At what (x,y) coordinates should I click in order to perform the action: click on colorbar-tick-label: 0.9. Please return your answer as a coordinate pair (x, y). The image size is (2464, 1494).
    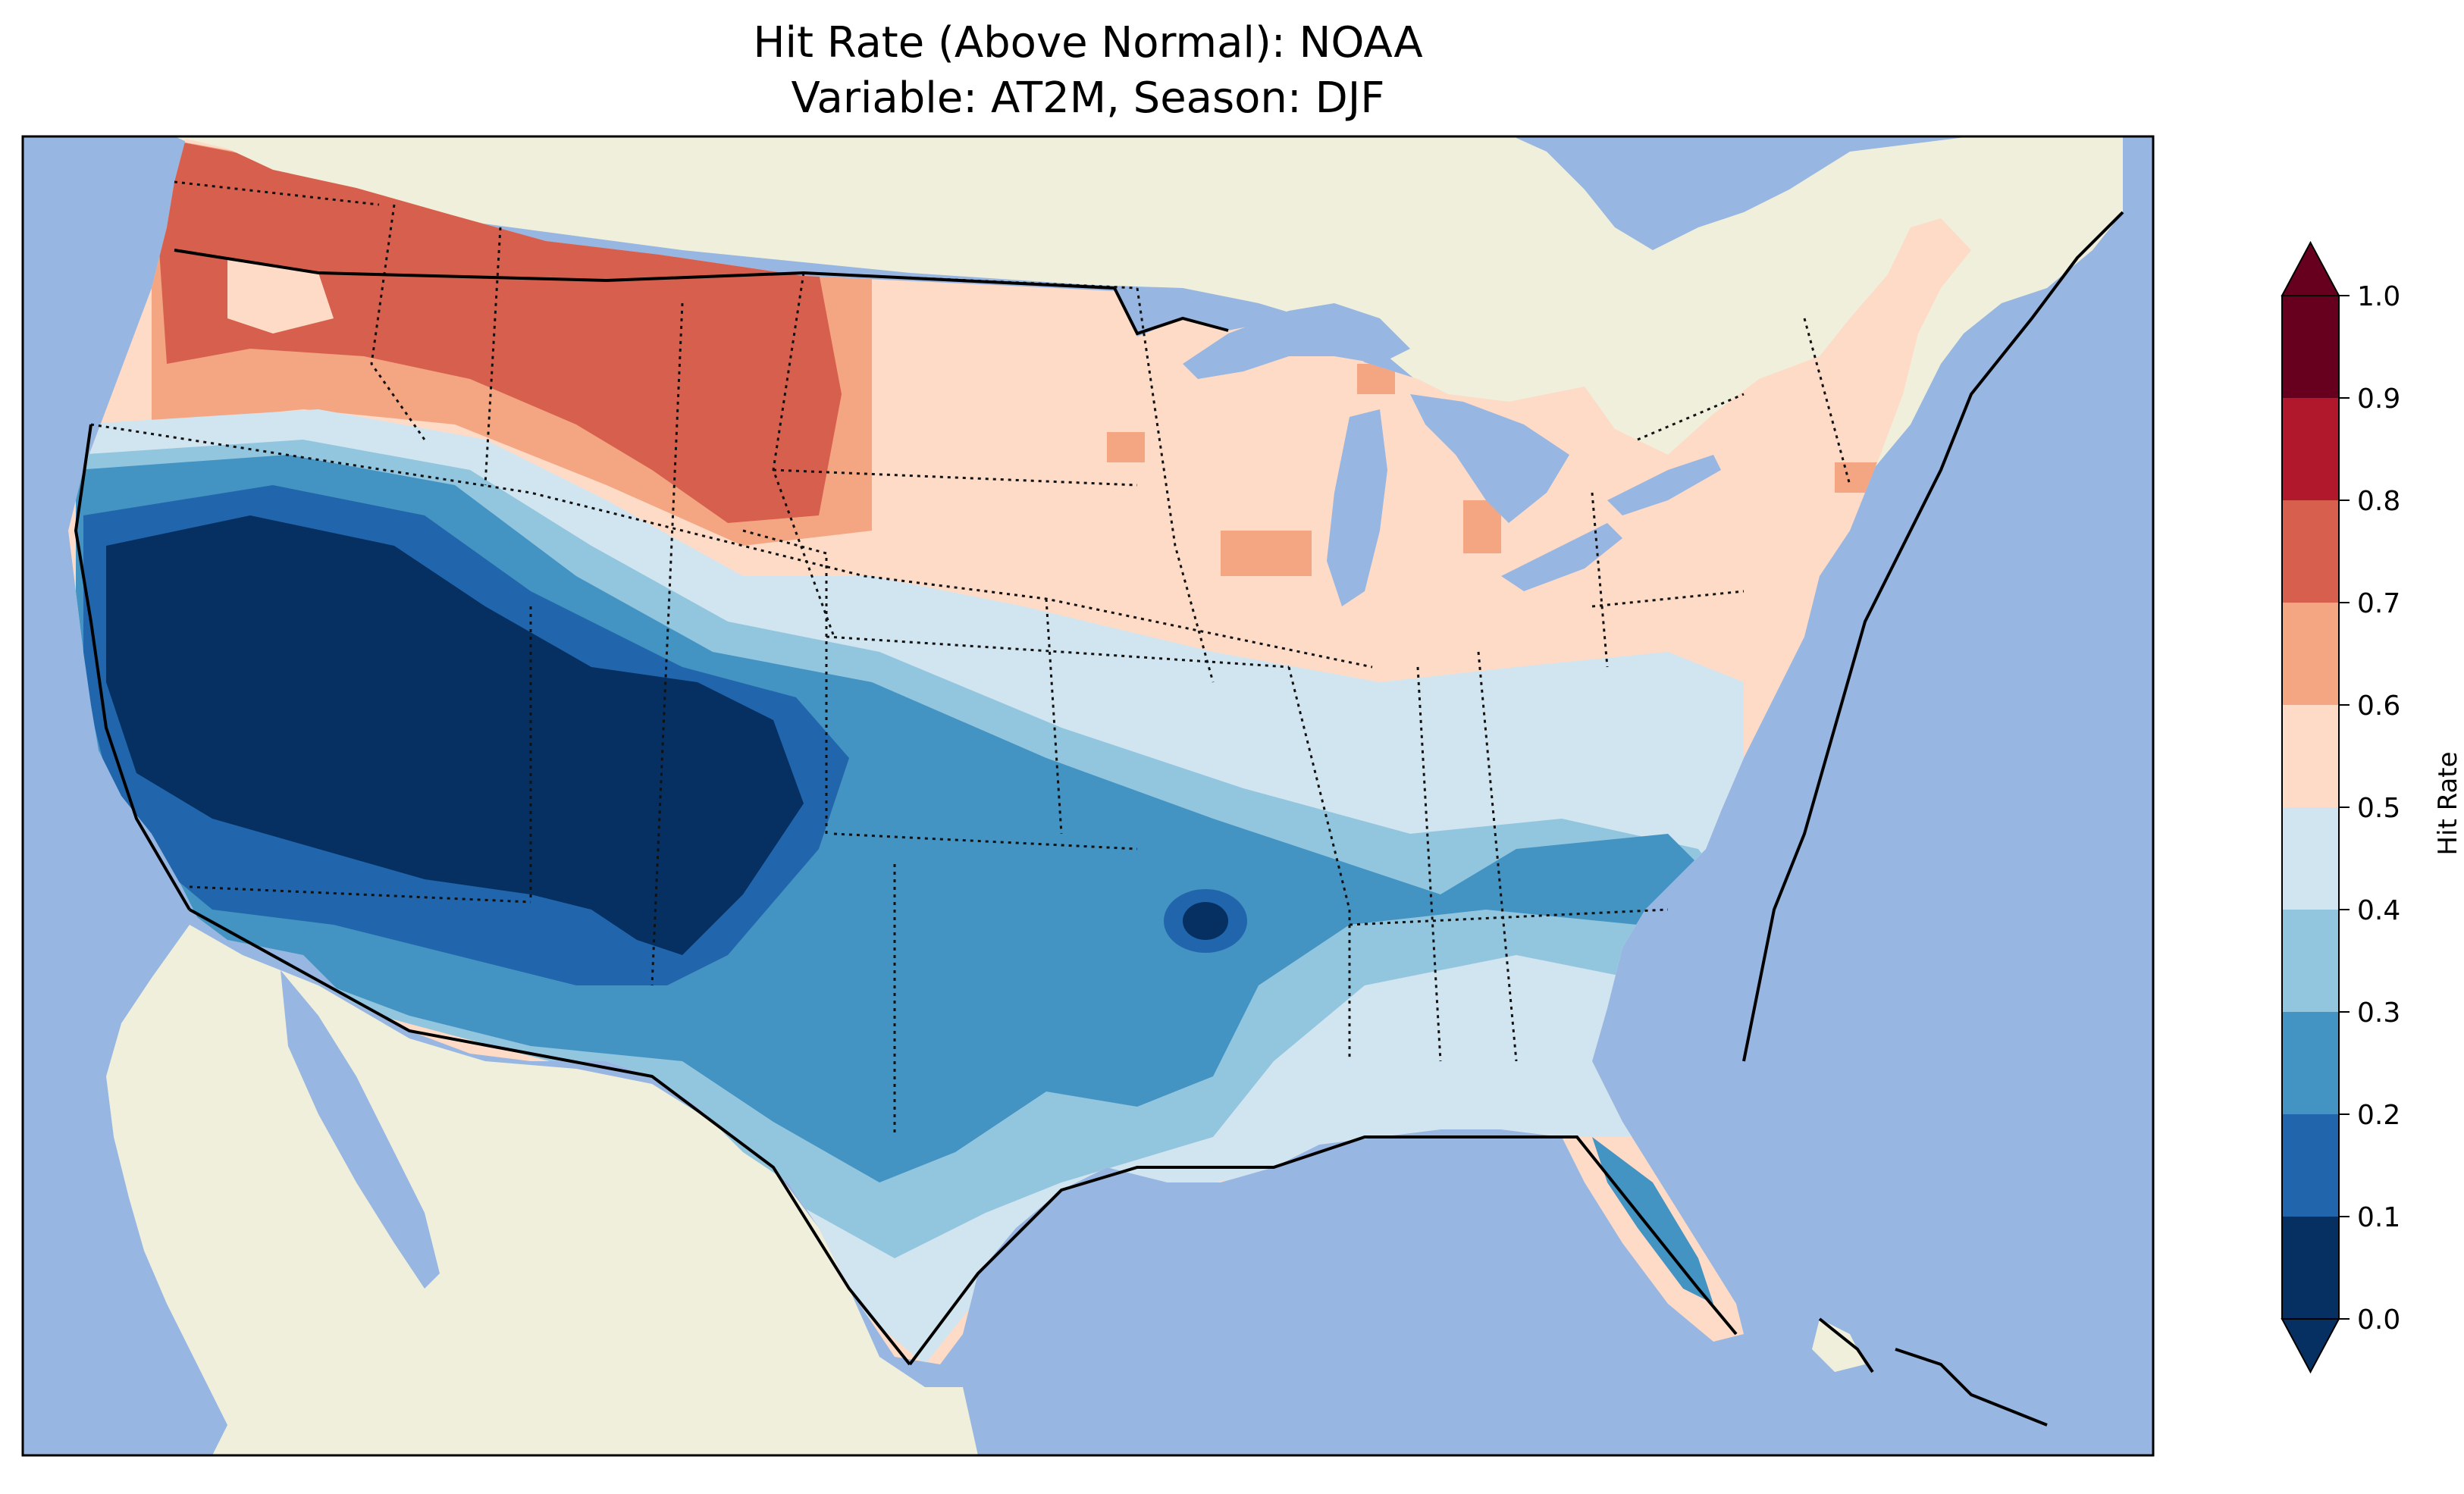
    Looking at the image, I should click on (2378, 399).